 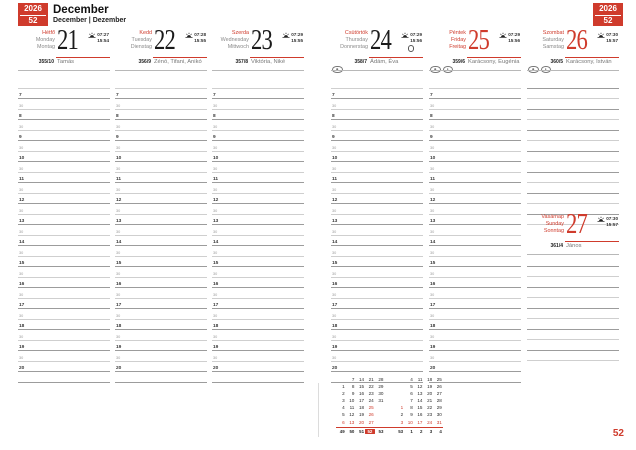 I want to click on day-names: Csütörtök Thursday Donnerstag, so click(x=349, y=40).